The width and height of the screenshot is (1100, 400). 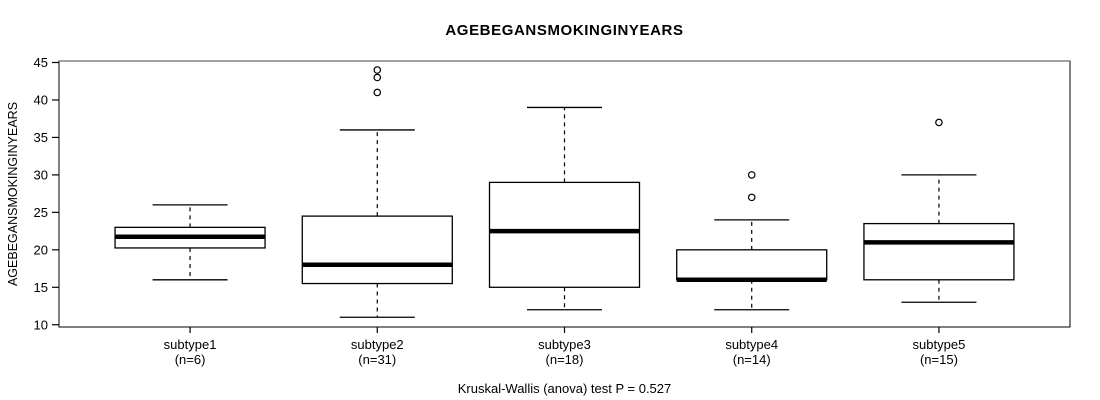 I want to click on x-tick-label: subtype1, so click(x=190, y=344).